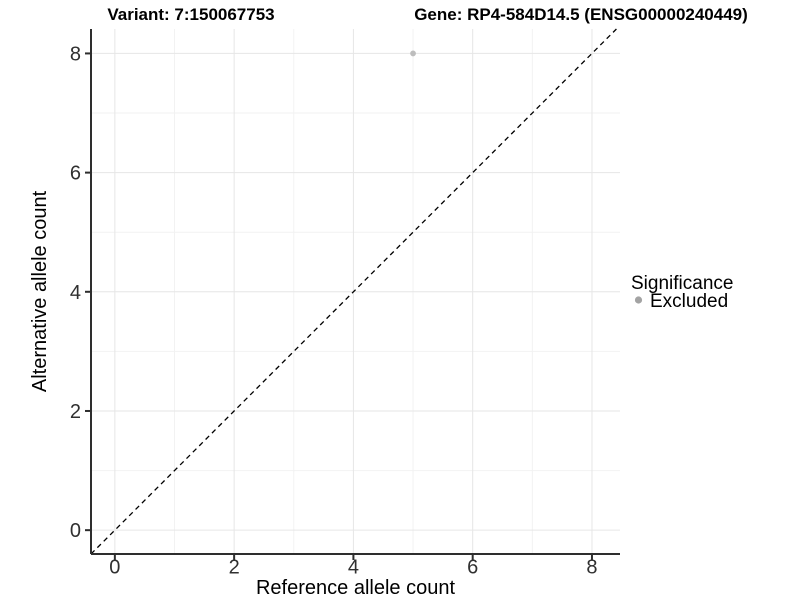 The image size is (800, 600). I want to click on y-tick-label: 2, so click(75, 412).